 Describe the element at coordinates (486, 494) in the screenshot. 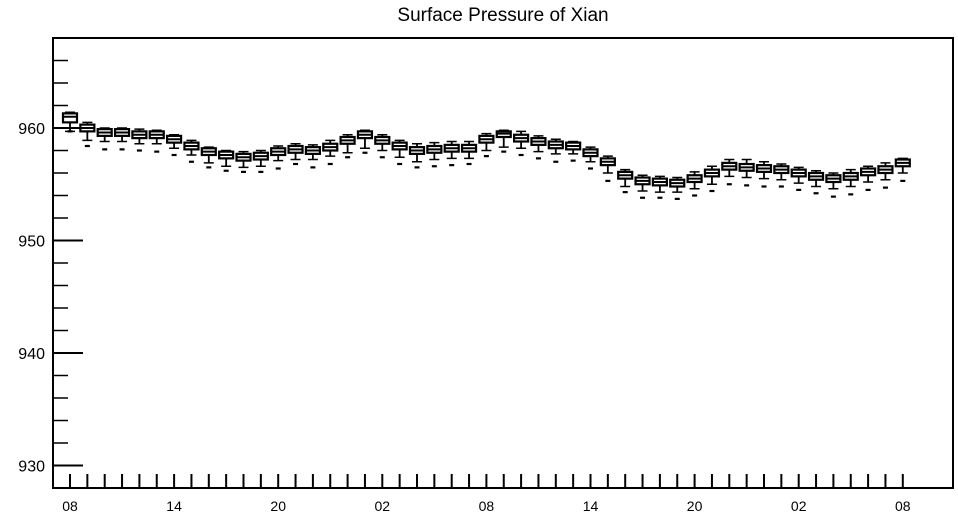

I see `x-axis: 08 14 20 02 08 14 20 02 08` at that location.